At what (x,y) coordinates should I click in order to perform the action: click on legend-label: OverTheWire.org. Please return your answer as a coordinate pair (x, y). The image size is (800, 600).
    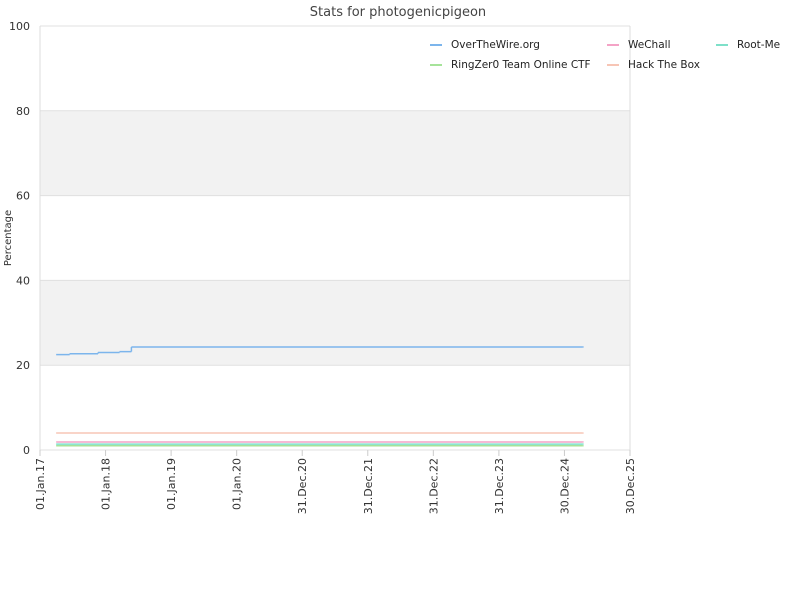
    Looking at the image, I should click on (495, 45).